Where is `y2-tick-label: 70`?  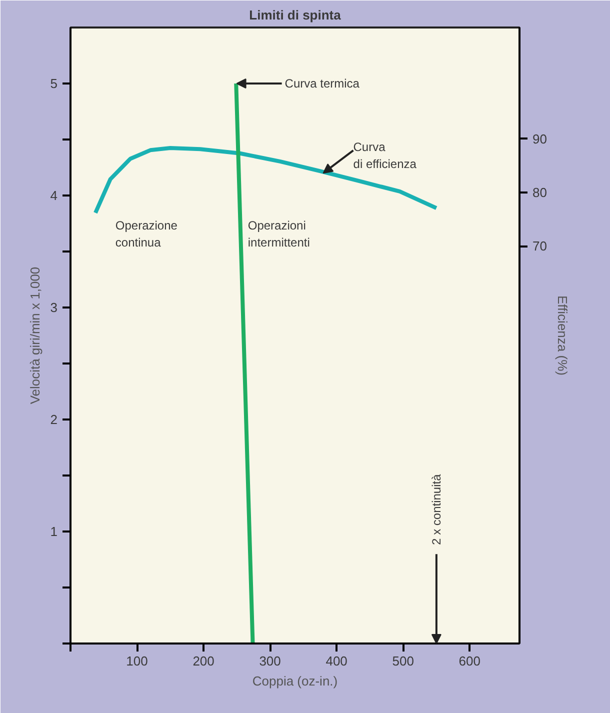
y2-tick-label: 70 is located at coordinates (539, 246).